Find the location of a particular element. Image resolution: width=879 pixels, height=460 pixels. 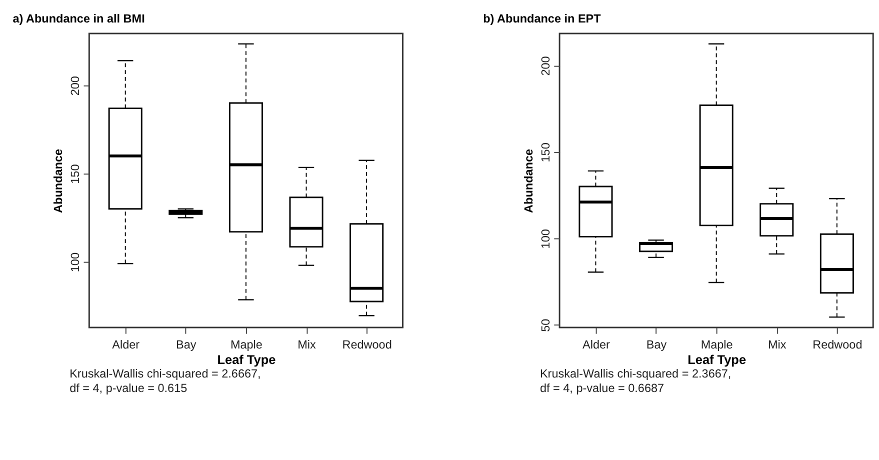

text: Kruskal-Wallis chi-squared = 2.6667, is located at coordinates (165, 373).